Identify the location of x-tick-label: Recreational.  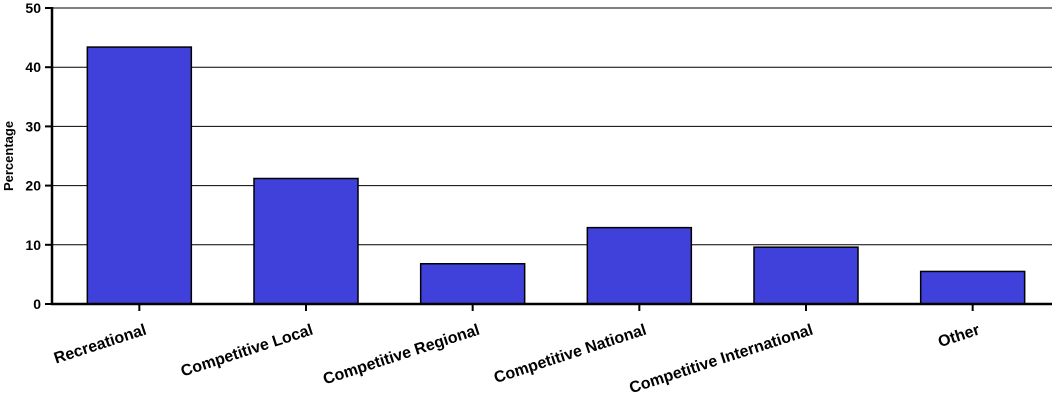
(100, 345).